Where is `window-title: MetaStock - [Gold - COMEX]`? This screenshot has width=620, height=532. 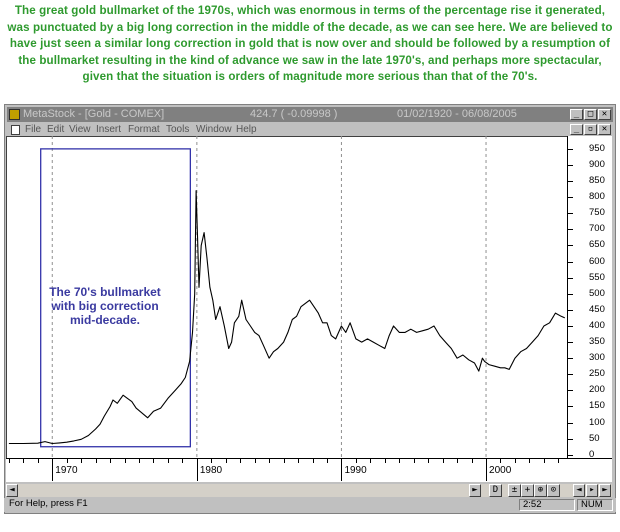 window-title: MetaStock - [Gold - COMEX] is located at coordinates (94, 114).